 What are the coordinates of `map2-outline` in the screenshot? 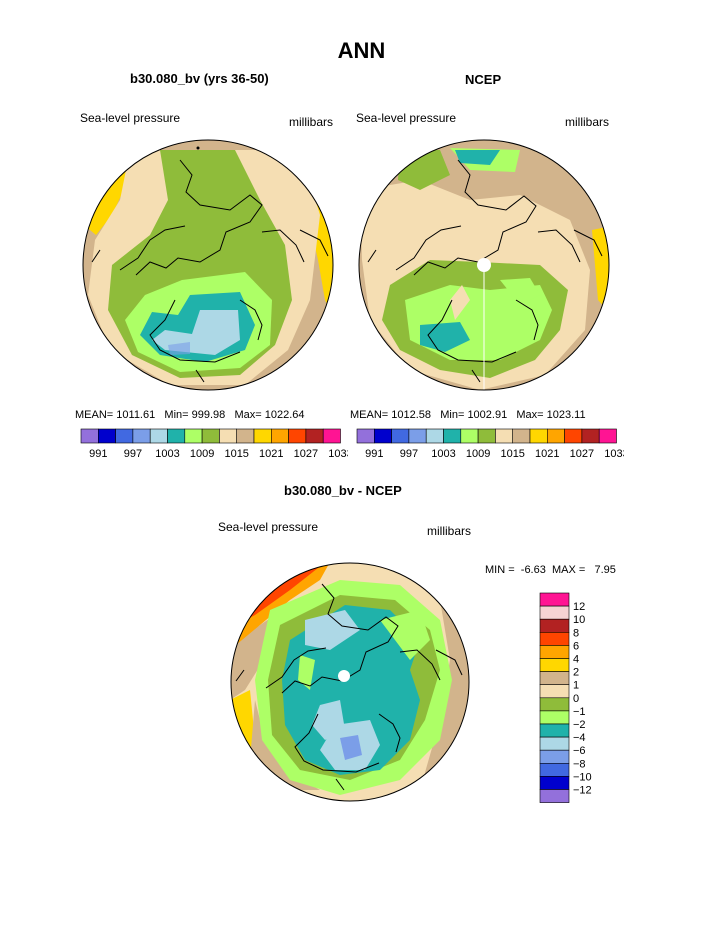 It's located at (484, 265).